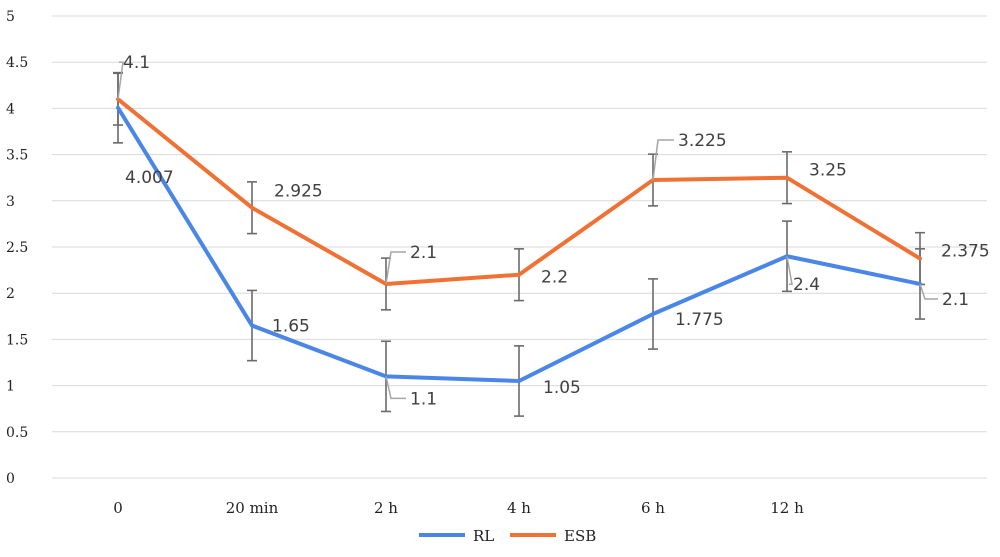  Describe the element at coordinates (483, 536) in the screenshot. I see `legend-label-rl: RL` at that location.